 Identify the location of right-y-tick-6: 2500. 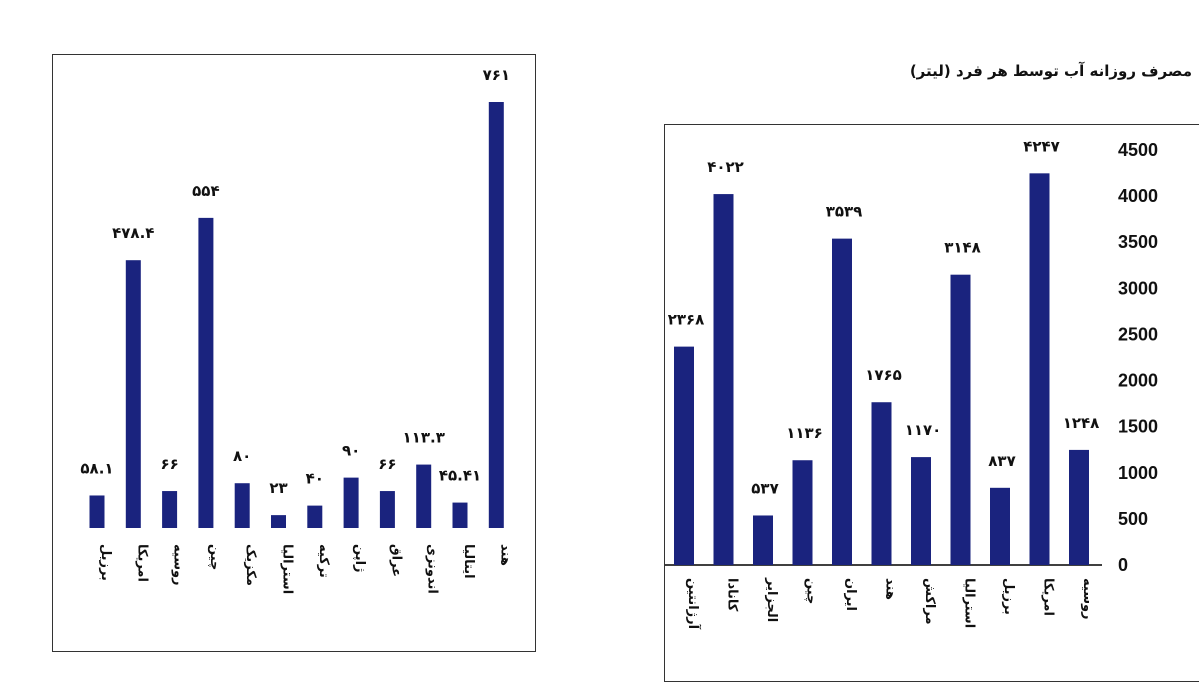
(1138, 334).